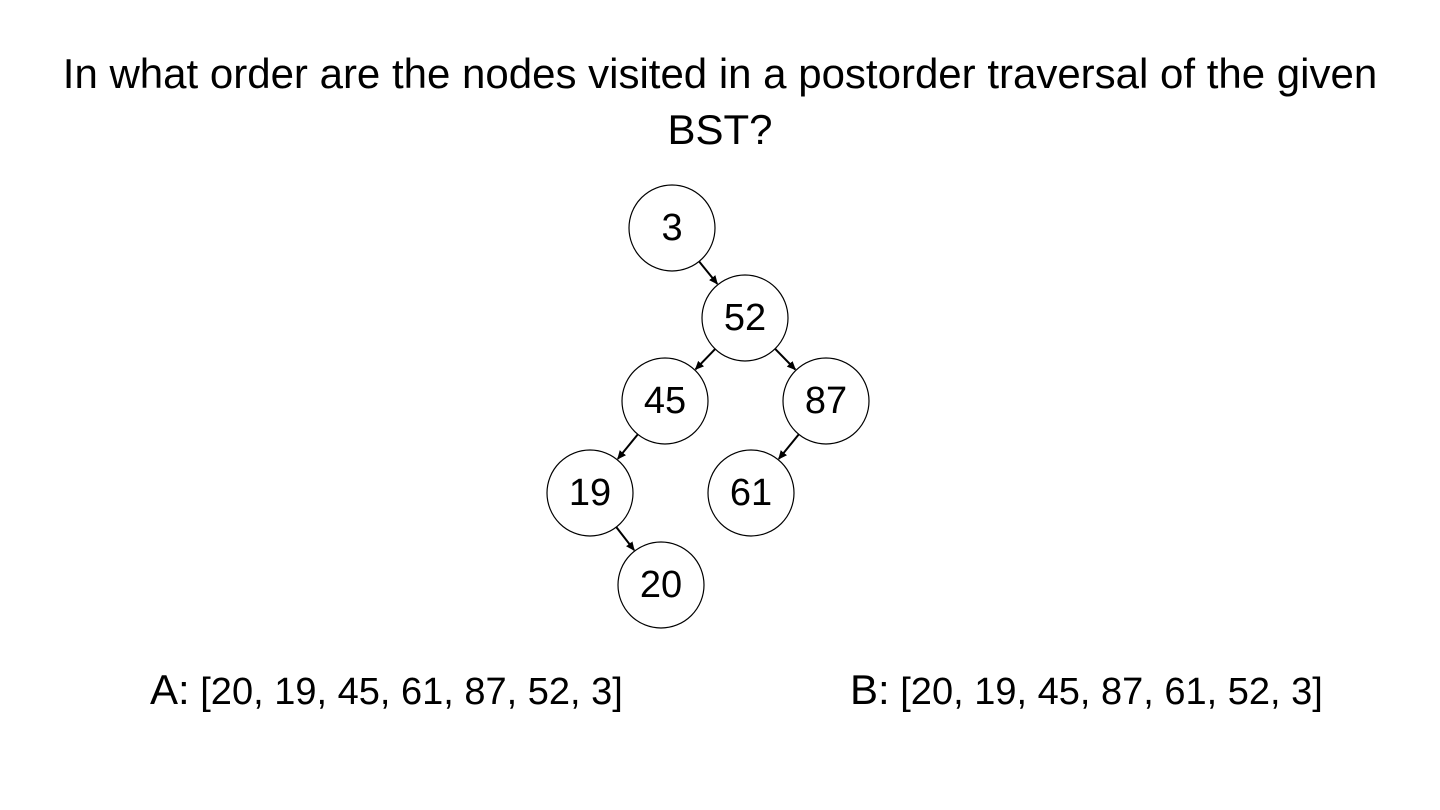 This screenshot has width=1440, height=810. What do you see at coordinates (411, 692) in the screenshot?
I see `answer-text: [20, 19, 45, 61, 87, 52, 3]` at bounding box center [411, 692].